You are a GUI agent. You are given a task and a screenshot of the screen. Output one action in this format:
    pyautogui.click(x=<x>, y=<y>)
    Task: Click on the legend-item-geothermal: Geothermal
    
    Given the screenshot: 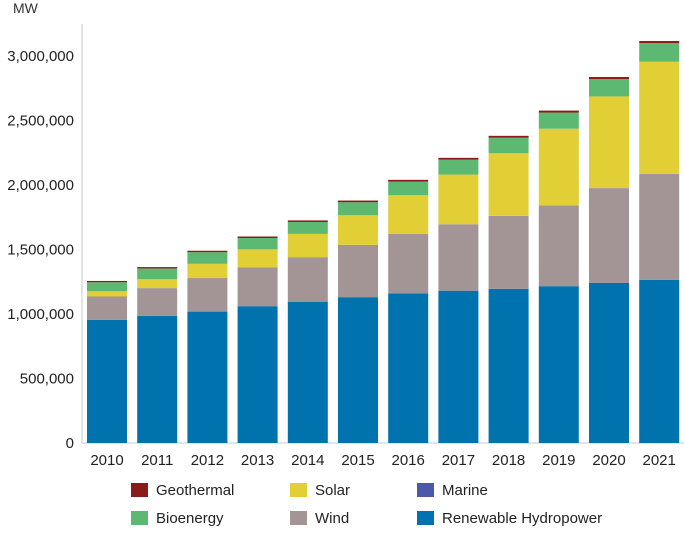 What is the action you would take?
    pyautogui.click(x=182, y=490)
    